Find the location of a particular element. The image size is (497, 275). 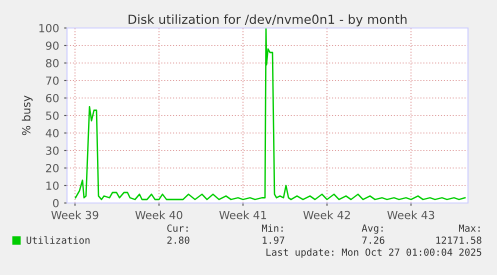

y-tick-label: 30 is located at coordinates (52, 150).